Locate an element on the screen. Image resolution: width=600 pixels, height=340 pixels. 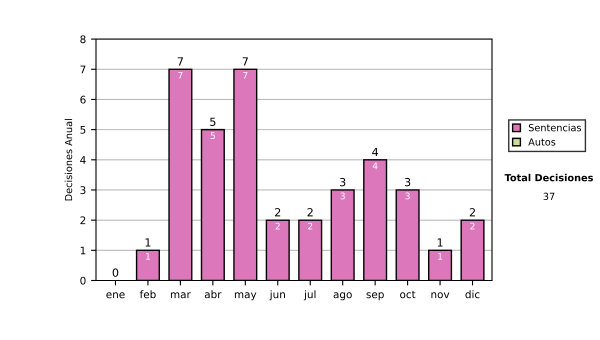
x-tick-label: ago is located at coordinates (343, 296).